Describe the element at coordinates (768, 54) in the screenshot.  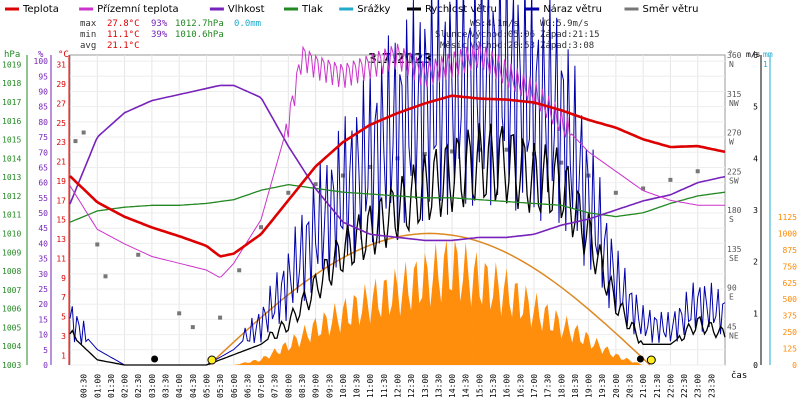
I see `rain-axis-label: mm` at that location.